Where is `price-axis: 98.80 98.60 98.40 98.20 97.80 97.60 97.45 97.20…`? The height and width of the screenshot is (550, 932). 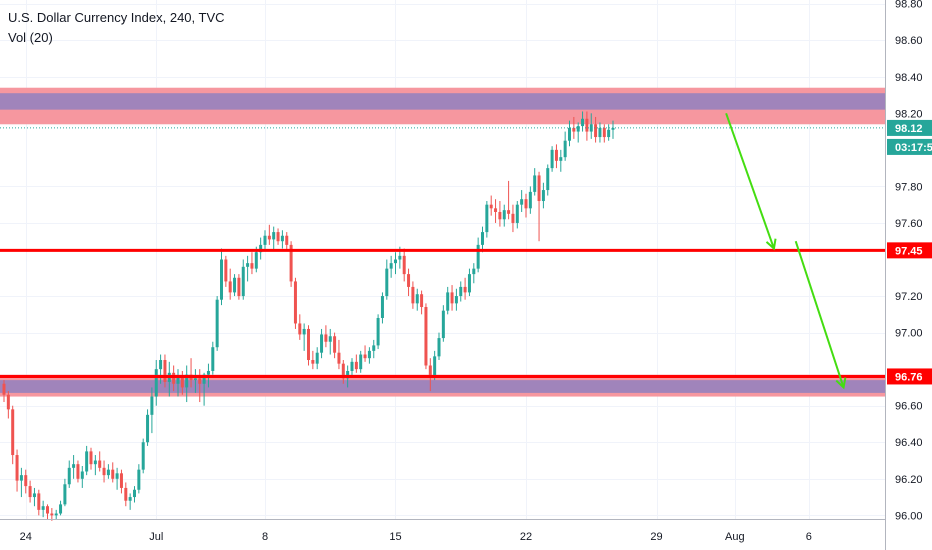 price-axis: 98.80 98.60 98.40 98.20 97.80 97.60 97.45 97.20… is located at coordinates (909, 261).